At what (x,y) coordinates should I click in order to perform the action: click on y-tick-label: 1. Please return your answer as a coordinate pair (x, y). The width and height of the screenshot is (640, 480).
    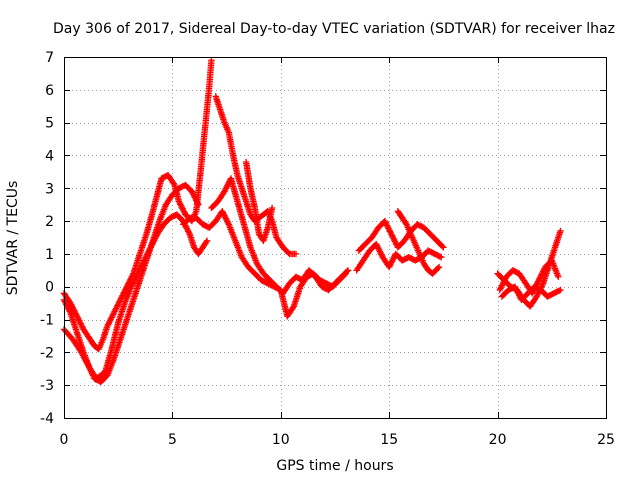
    Looking at the image, I should click on (49, 255).